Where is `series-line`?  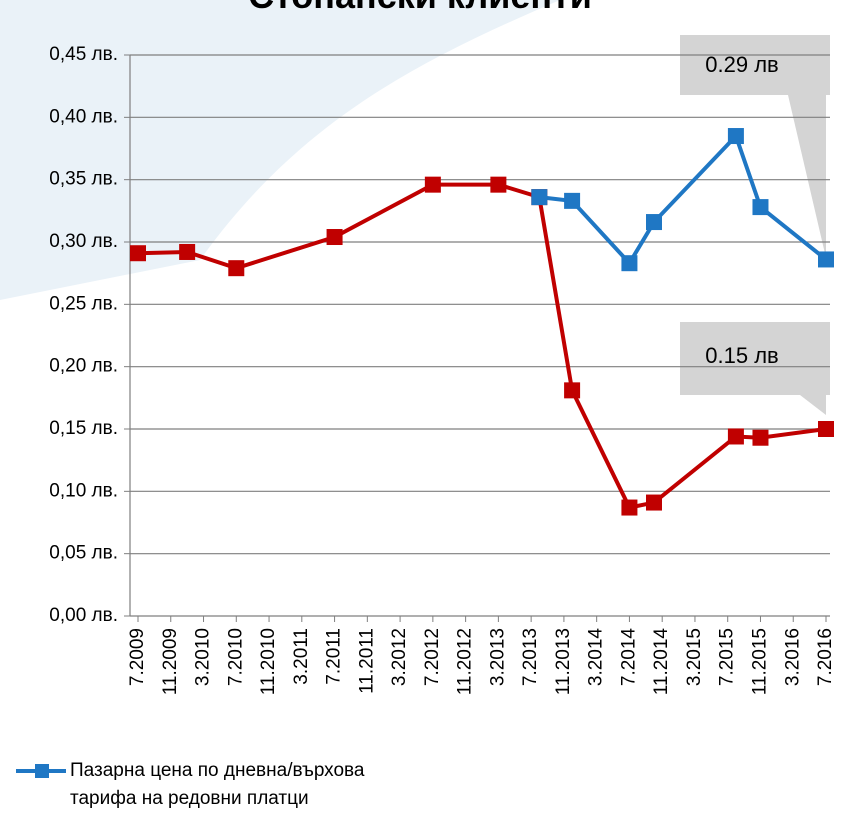
series-line is located at coordinates (683, 199).